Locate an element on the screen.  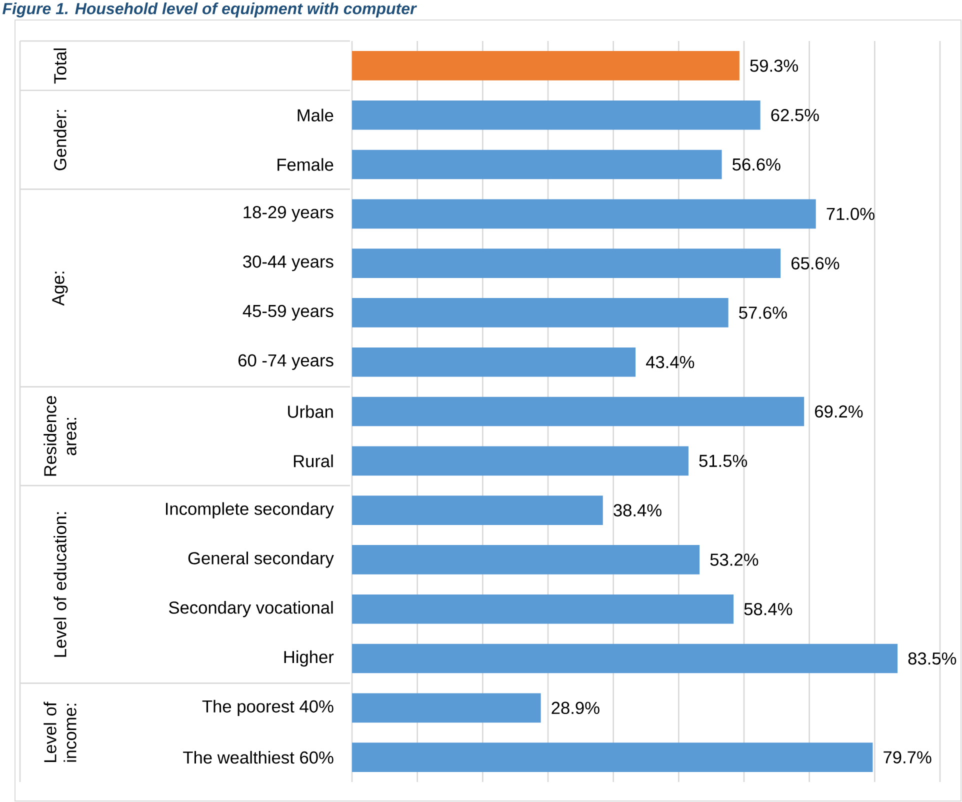
y-tick-label: Rural is located at coordinates (313, 461).